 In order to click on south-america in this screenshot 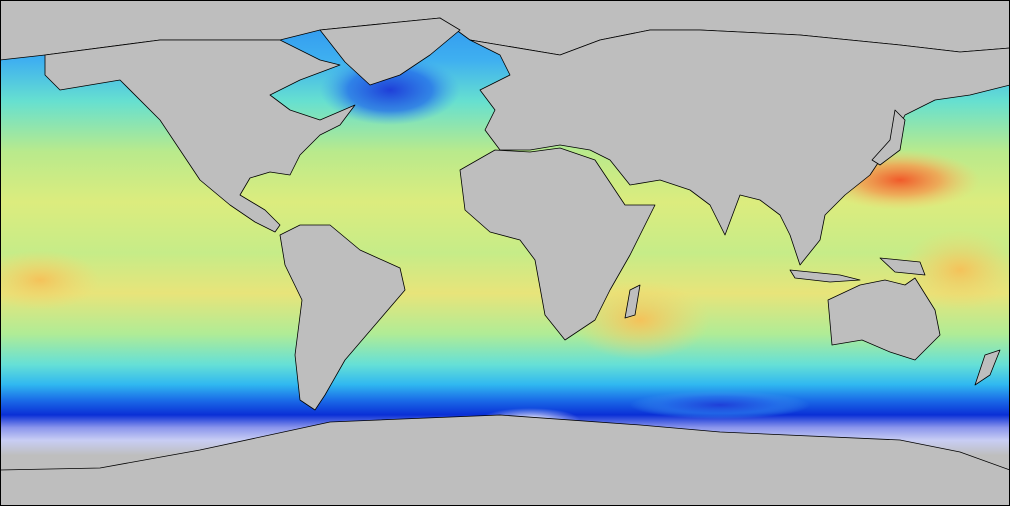, I will do `click(342, 317)`.